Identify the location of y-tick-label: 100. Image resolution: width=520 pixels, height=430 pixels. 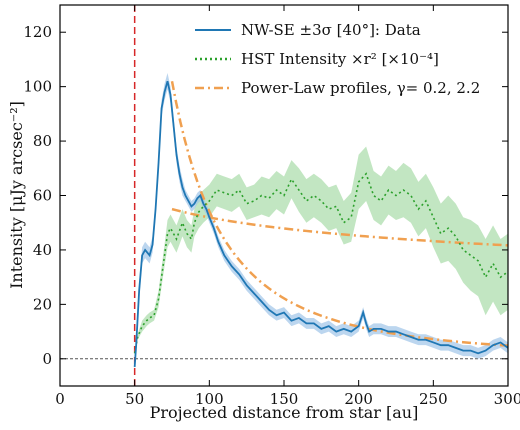
(37, 87).